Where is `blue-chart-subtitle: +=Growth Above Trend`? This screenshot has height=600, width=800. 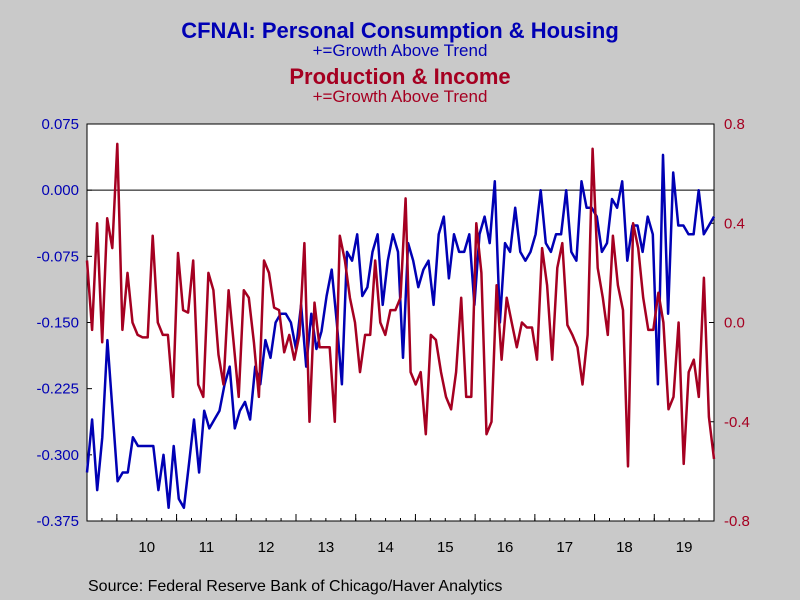 blue-chart-subtitle: +=Growth Above Trend is located at coordinates (400, 50).